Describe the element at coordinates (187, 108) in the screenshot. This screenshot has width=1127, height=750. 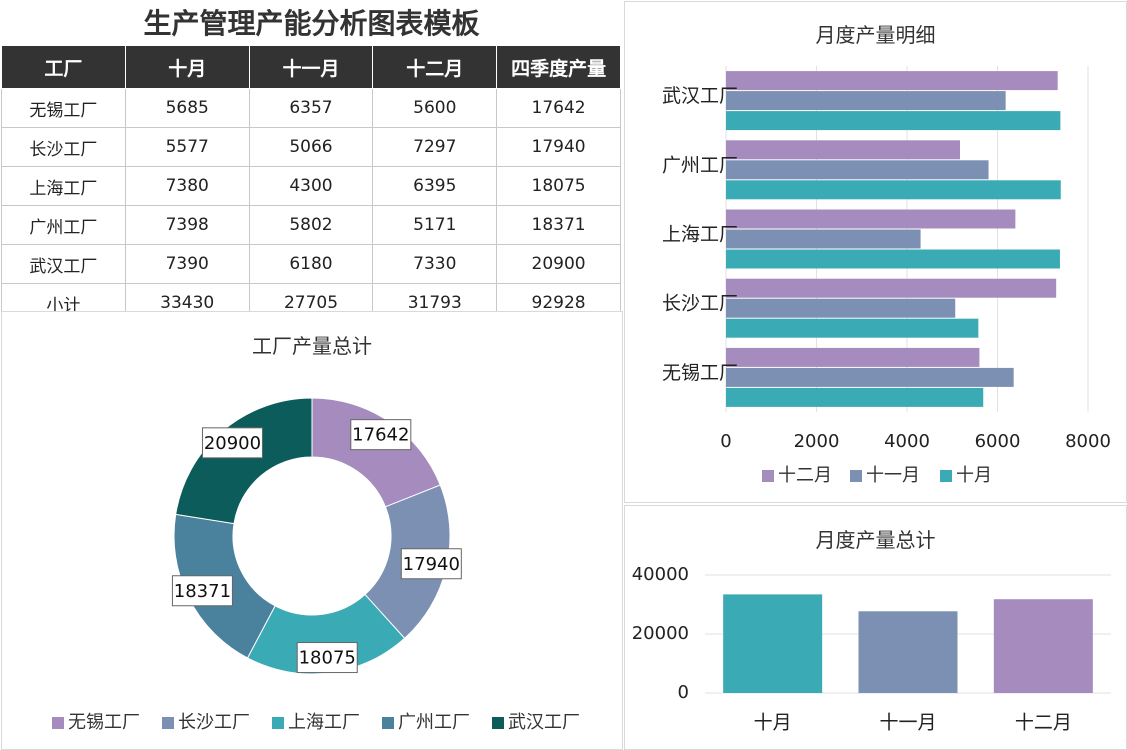
I see `value-cell: 5685` at that location.